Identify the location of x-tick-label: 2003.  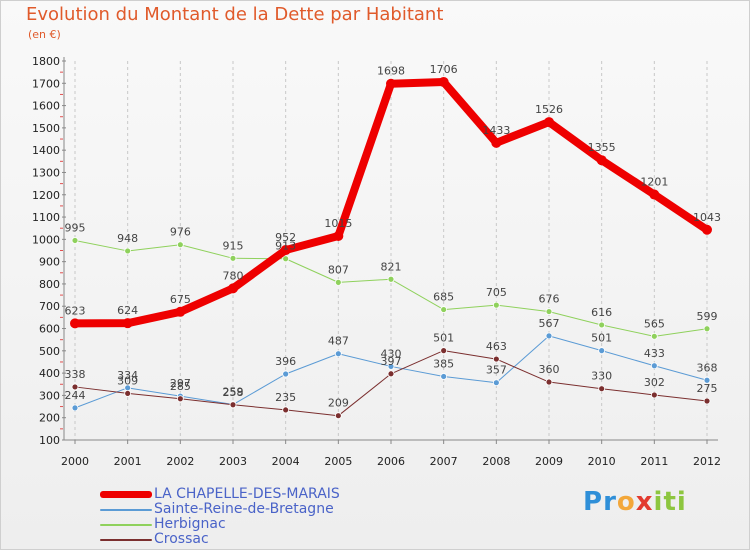
(233, 461).